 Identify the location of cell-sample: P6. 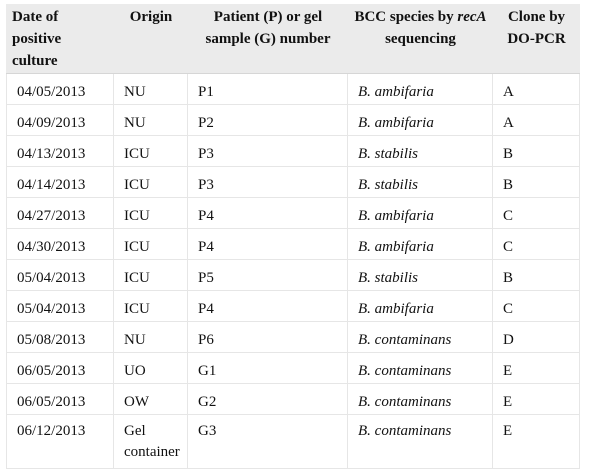
(268, 337).